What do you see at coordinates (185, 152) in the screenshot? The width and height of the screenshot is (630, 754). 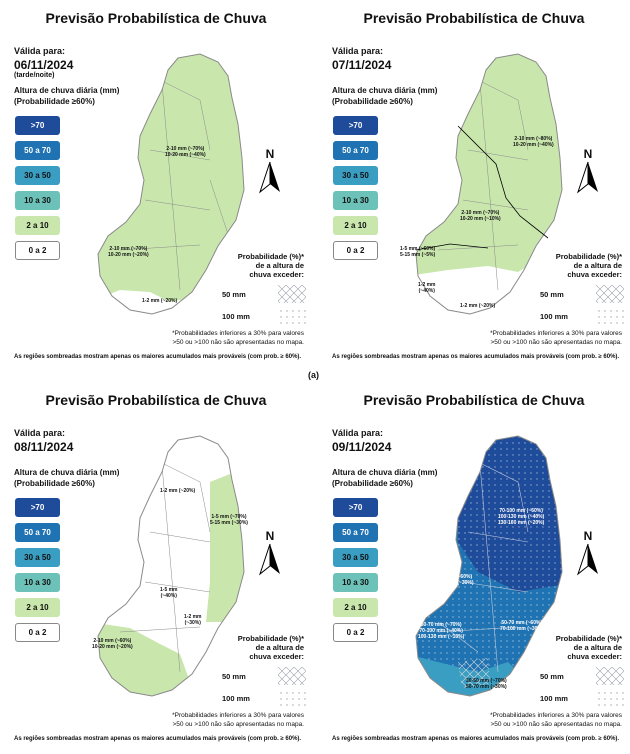 I see `map-annotation: 2-10 mm (~70%) 10-20 mm (~40%)` at bounding box center [185, 152].